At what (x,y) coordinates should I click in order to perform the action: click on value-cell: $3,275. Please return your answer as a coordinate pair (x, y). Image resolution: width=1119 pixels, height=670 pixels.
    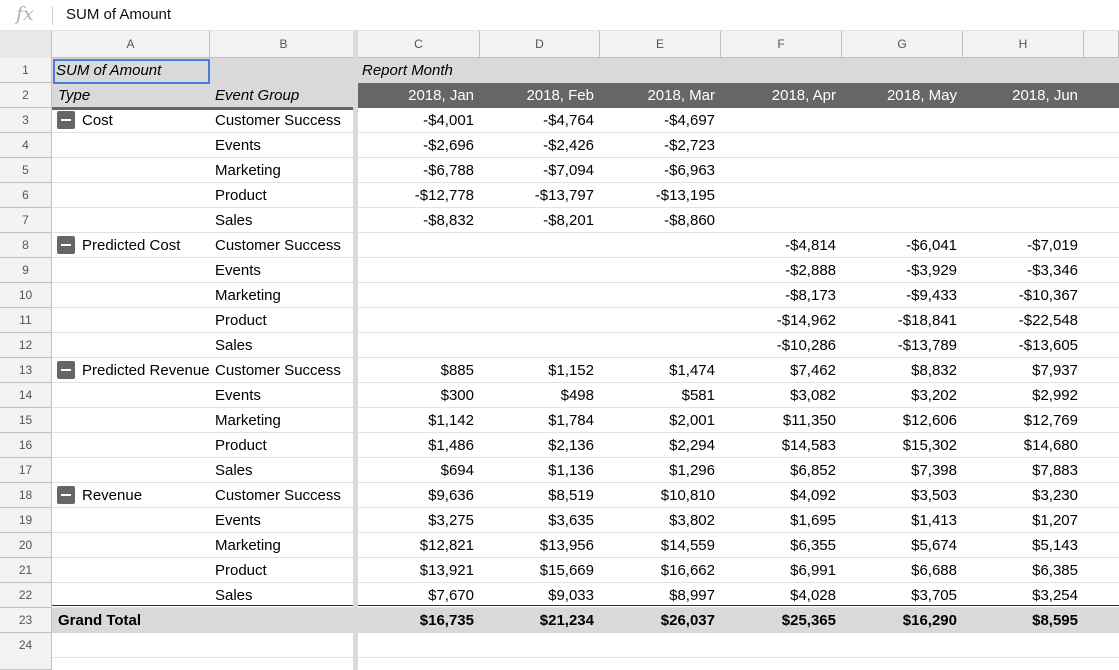
    Looking at the image, I should click on (451, 520).